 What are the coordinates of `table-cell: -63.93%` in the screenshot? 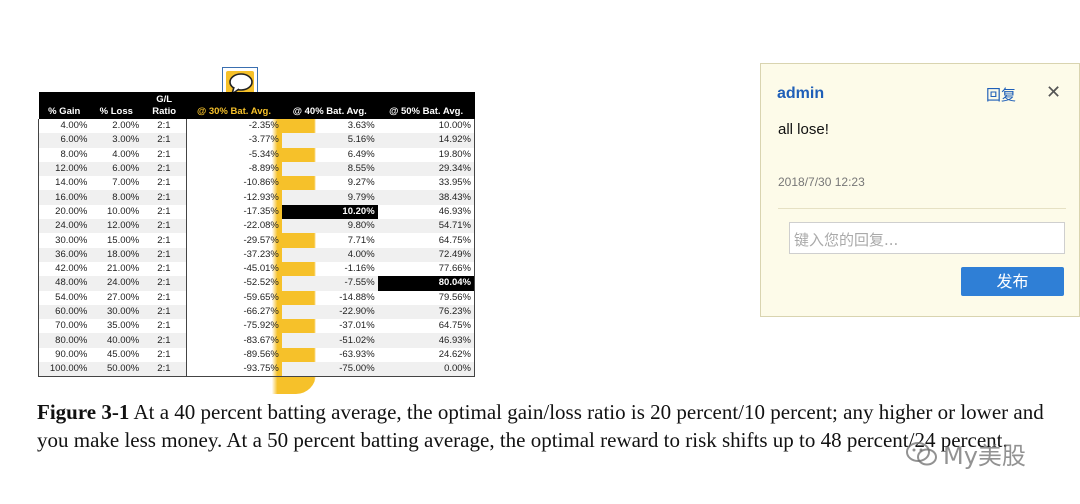 It's located at (357, 354).